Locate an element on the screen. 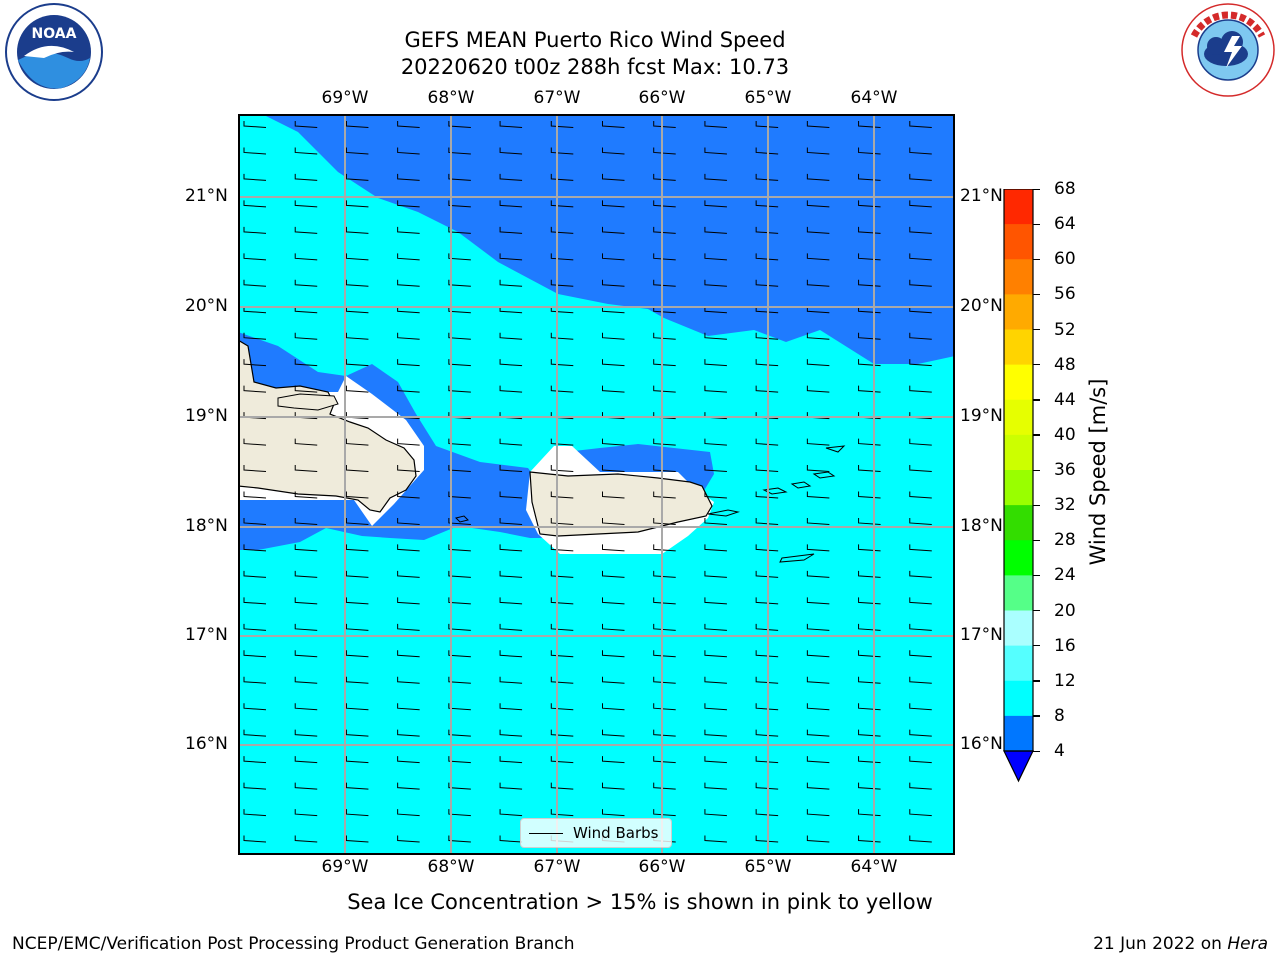 This screenshot has width=1280, height=960. island-mona is located at coordinates (462, 519).